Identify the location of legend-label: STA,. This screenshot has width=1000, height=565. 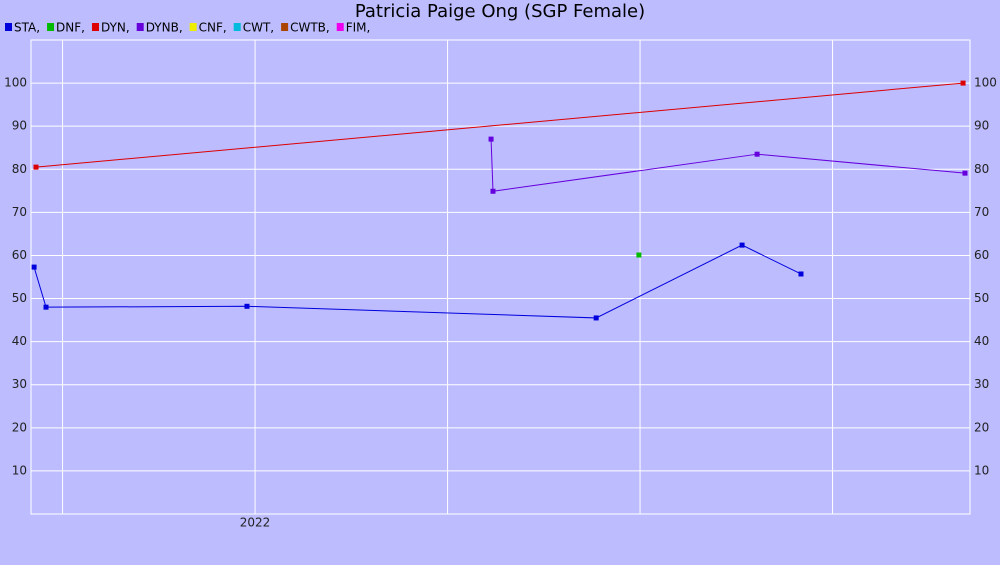
(27, 28).